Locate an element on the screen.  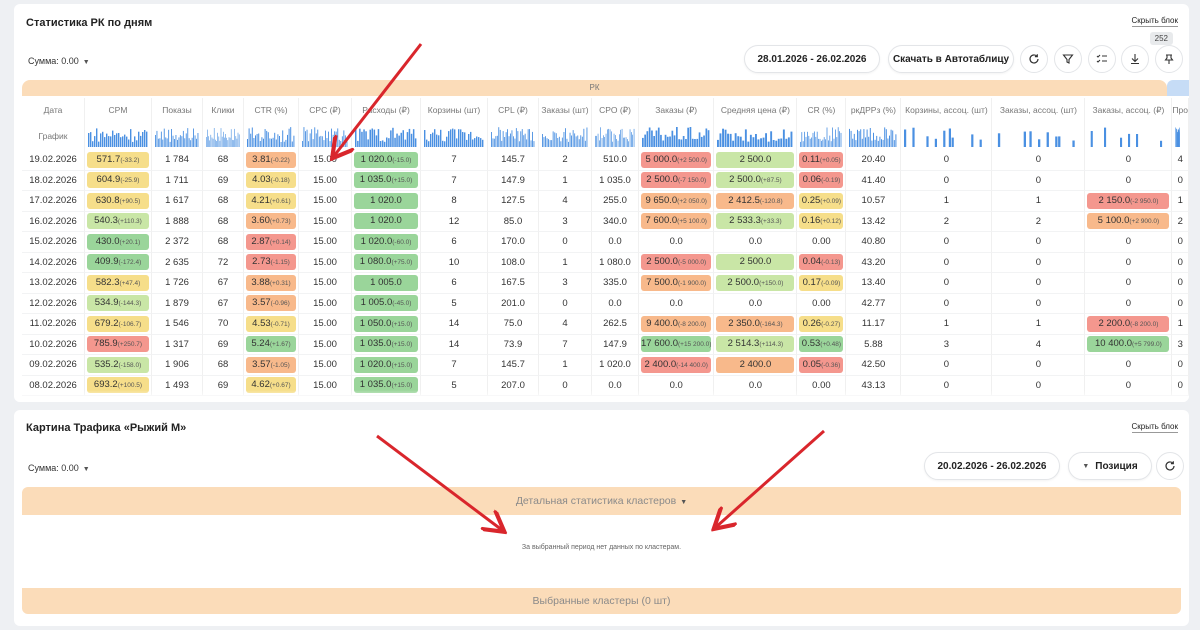
table-cell: 2 is located at coordinates (1039, 221).